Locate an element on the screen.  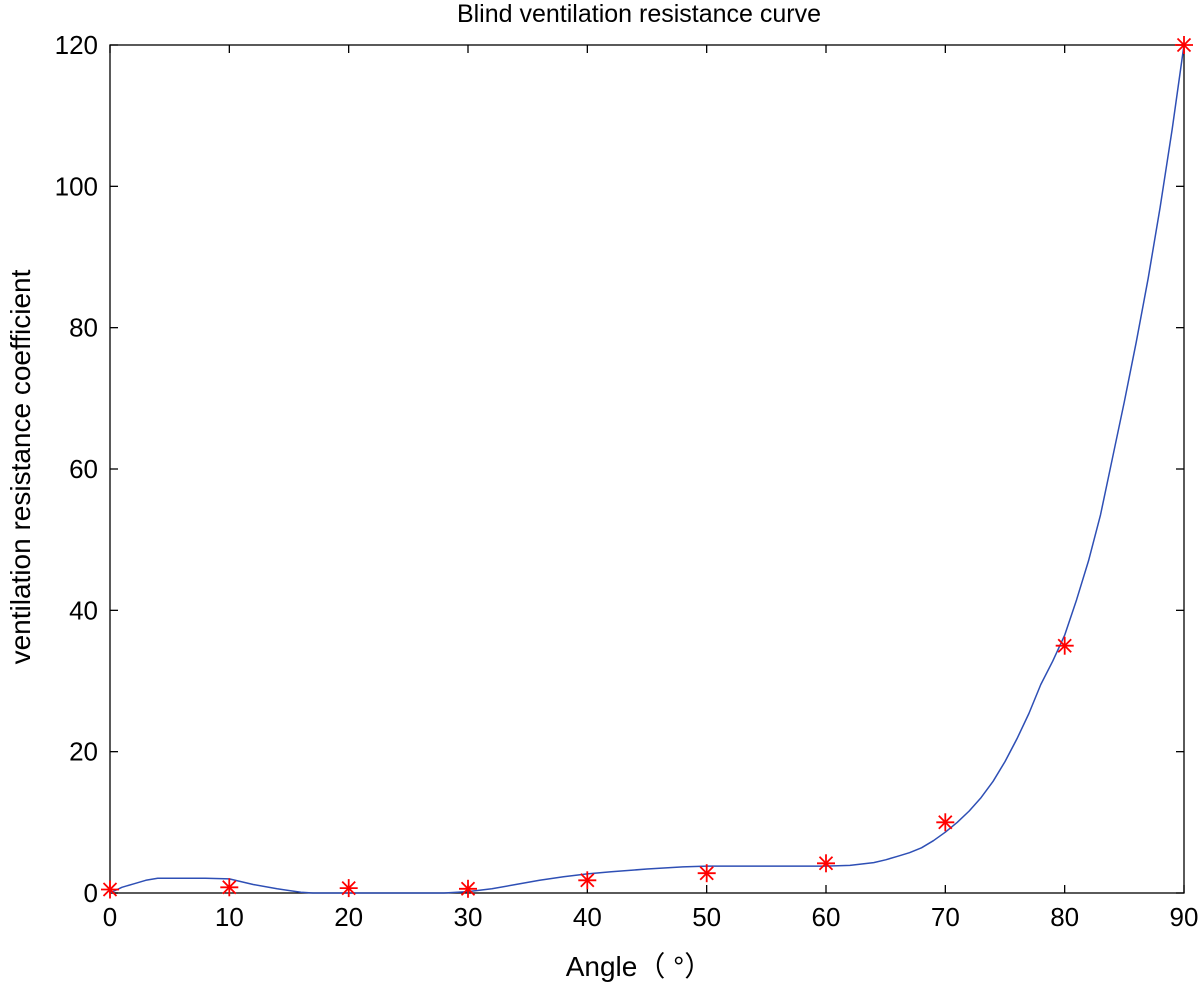
x-tick-label: 90 is located at coordinates (1184, 917).